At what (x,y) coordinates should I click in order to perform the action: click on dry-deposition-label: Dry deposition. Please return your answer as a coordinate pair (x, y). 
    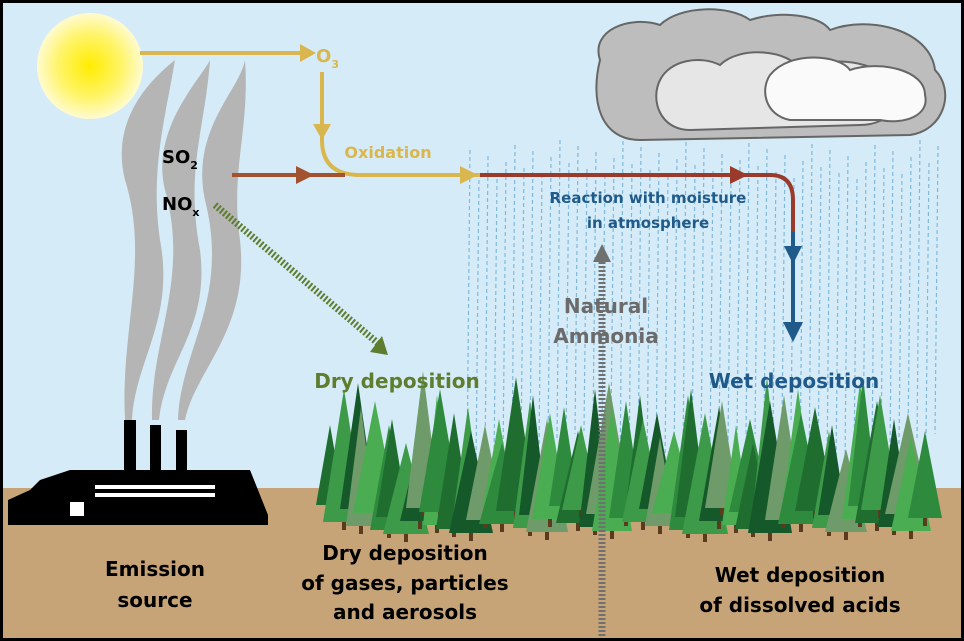
    Looking at the image, I should click on (397, 381).